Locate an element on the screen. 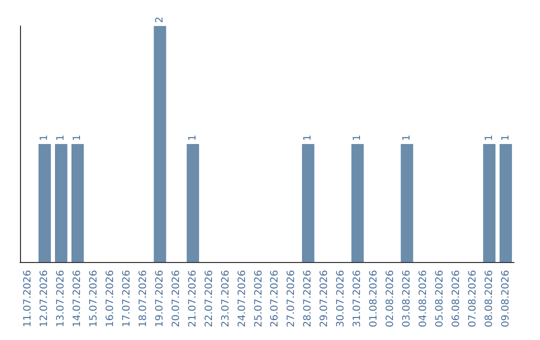  x-tick-label: 11.07.2026 is located at coordinates (28, 299).